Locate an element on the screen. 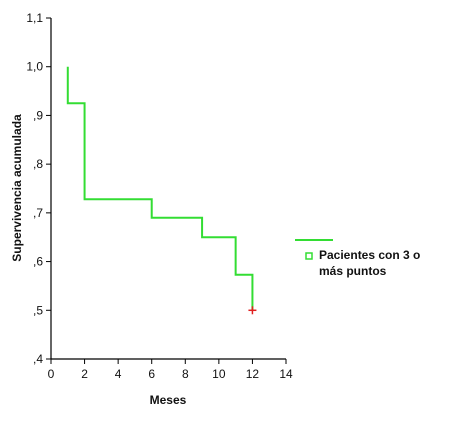  x-tick-label: 10 is located at coordinates (219, 374).